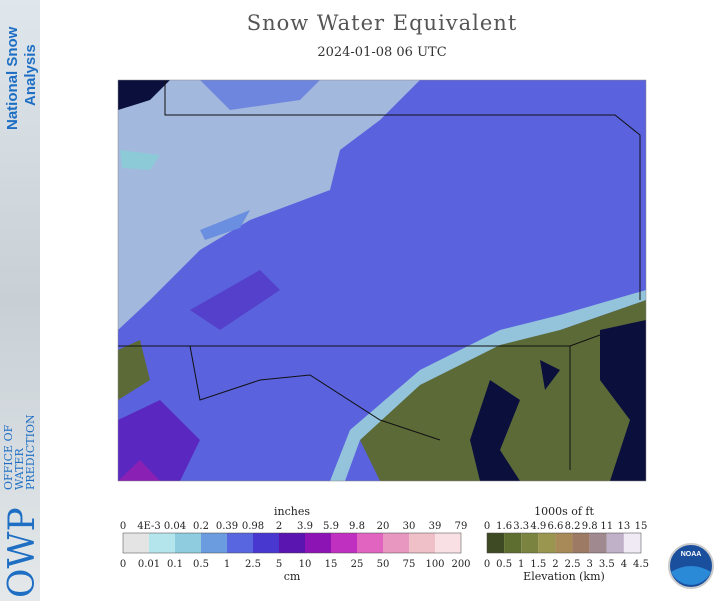  Describe the element at coordinates (624, 526) in the screenshot. I see `legend-top-label: 13` at that location.